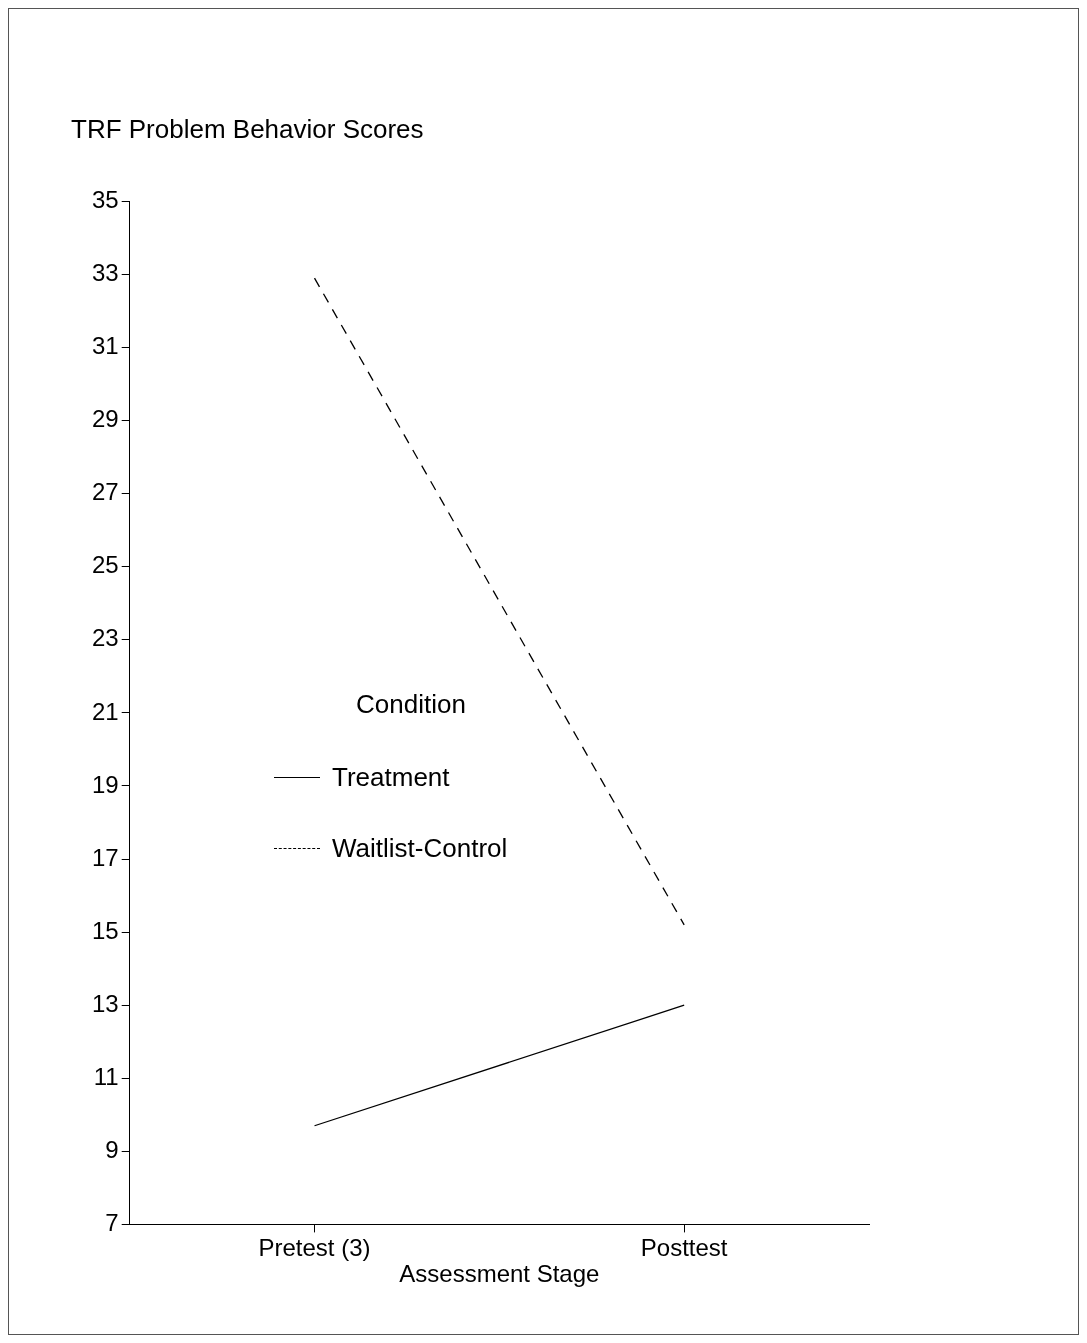 The width and height of the screenshot is (1087, 1343). Describe the element at coordinates (105, 419) in the screenshot. I see `y-tick-label: 29` at that location.